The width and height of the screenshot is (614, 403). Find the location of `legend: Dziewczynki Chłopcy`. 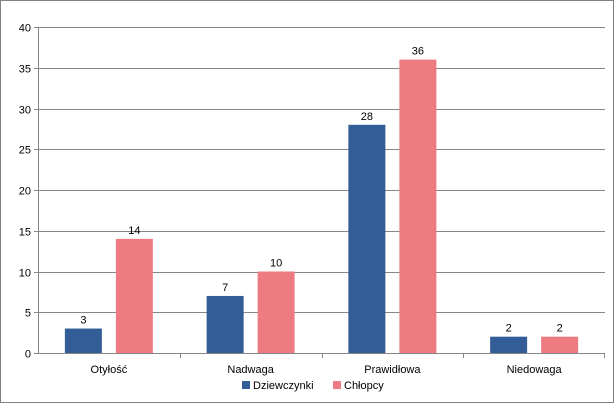

legend: Dziewczynki Chłopcy is located at coordinates (313, 386).